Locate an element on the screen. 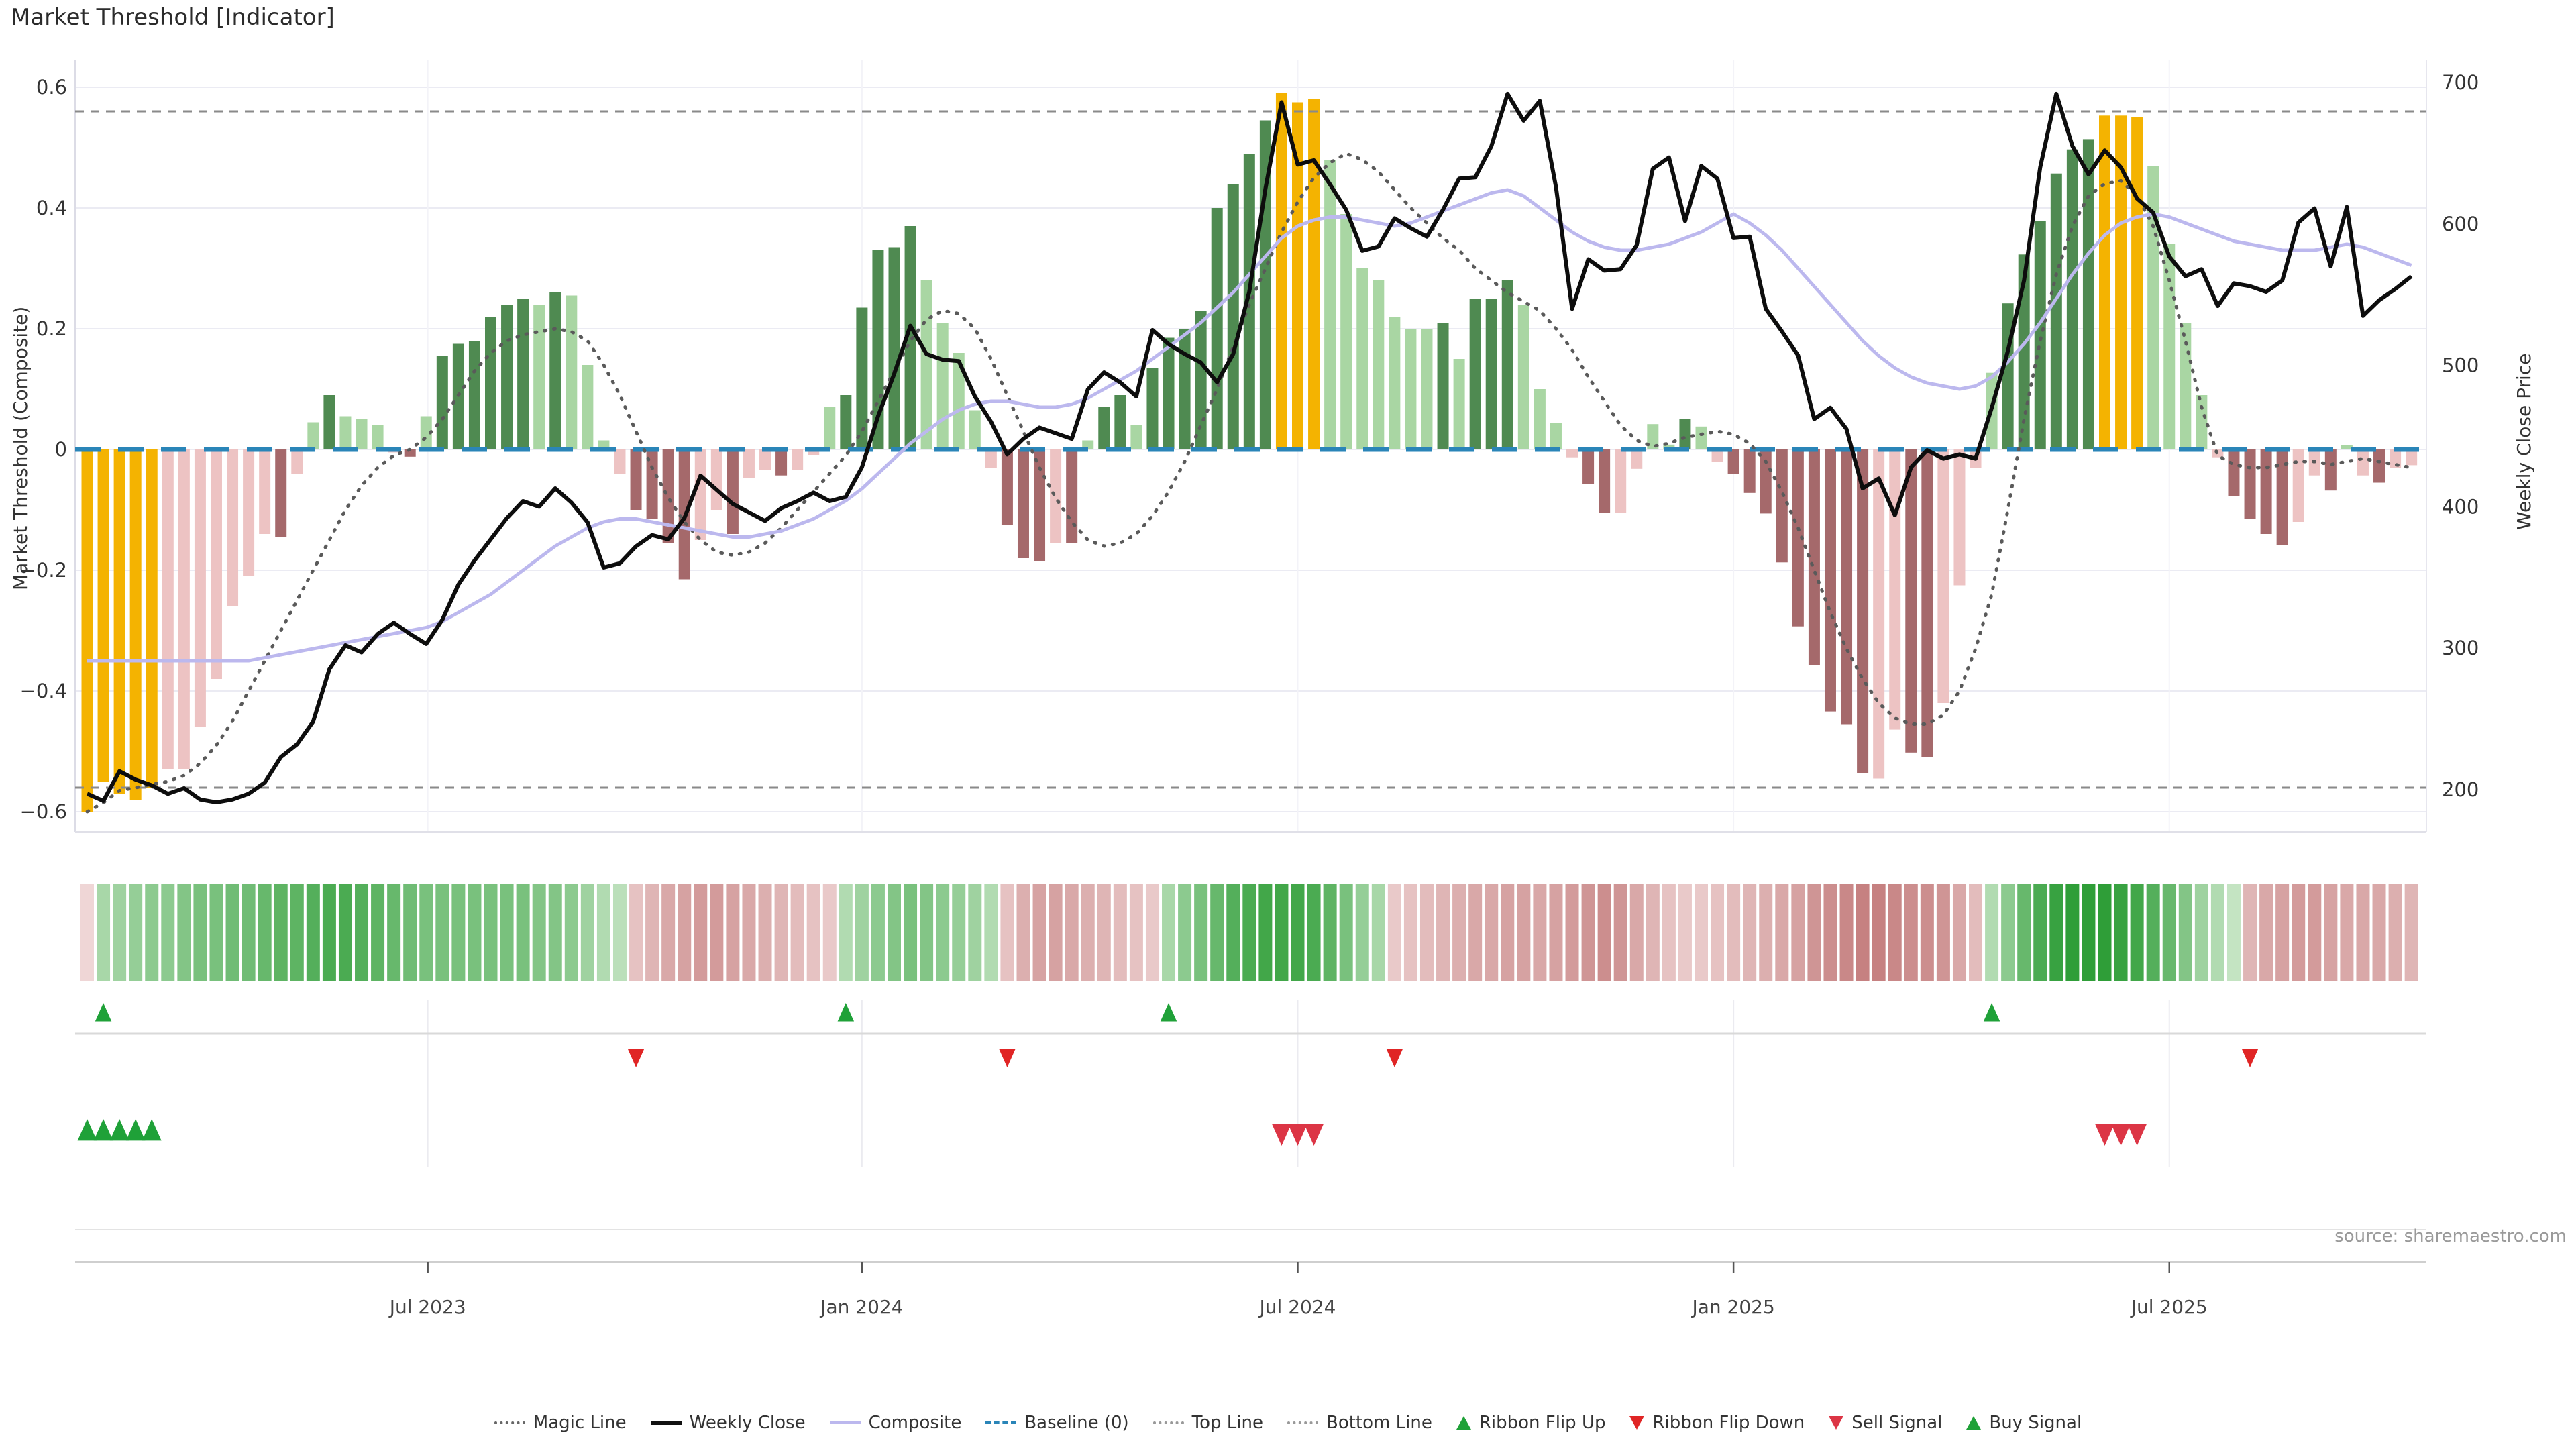 This screenshot has width=2576, height=1449. triangle-up-icon is located at coordinates (1974, 1423).